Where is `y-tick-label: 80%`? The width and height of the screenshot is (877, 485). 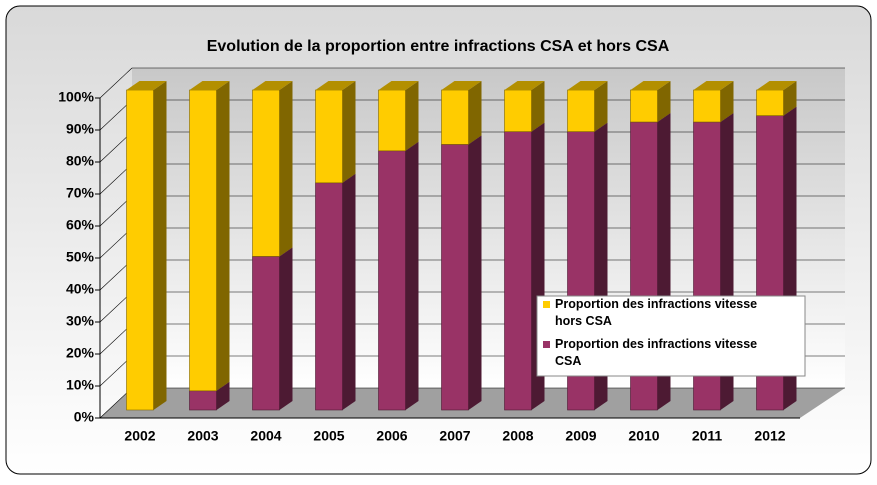 y-tick-label: 80% is located at coordinates (80, 161).